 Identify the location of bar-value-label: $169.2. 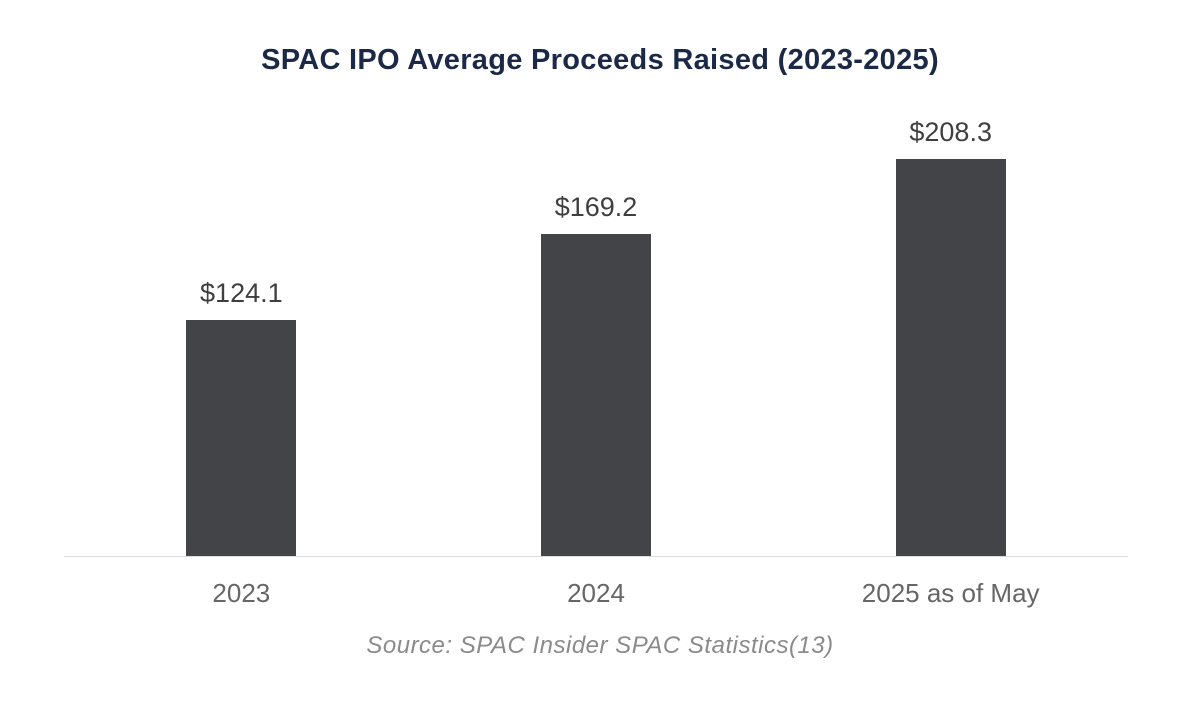
(596, 207).